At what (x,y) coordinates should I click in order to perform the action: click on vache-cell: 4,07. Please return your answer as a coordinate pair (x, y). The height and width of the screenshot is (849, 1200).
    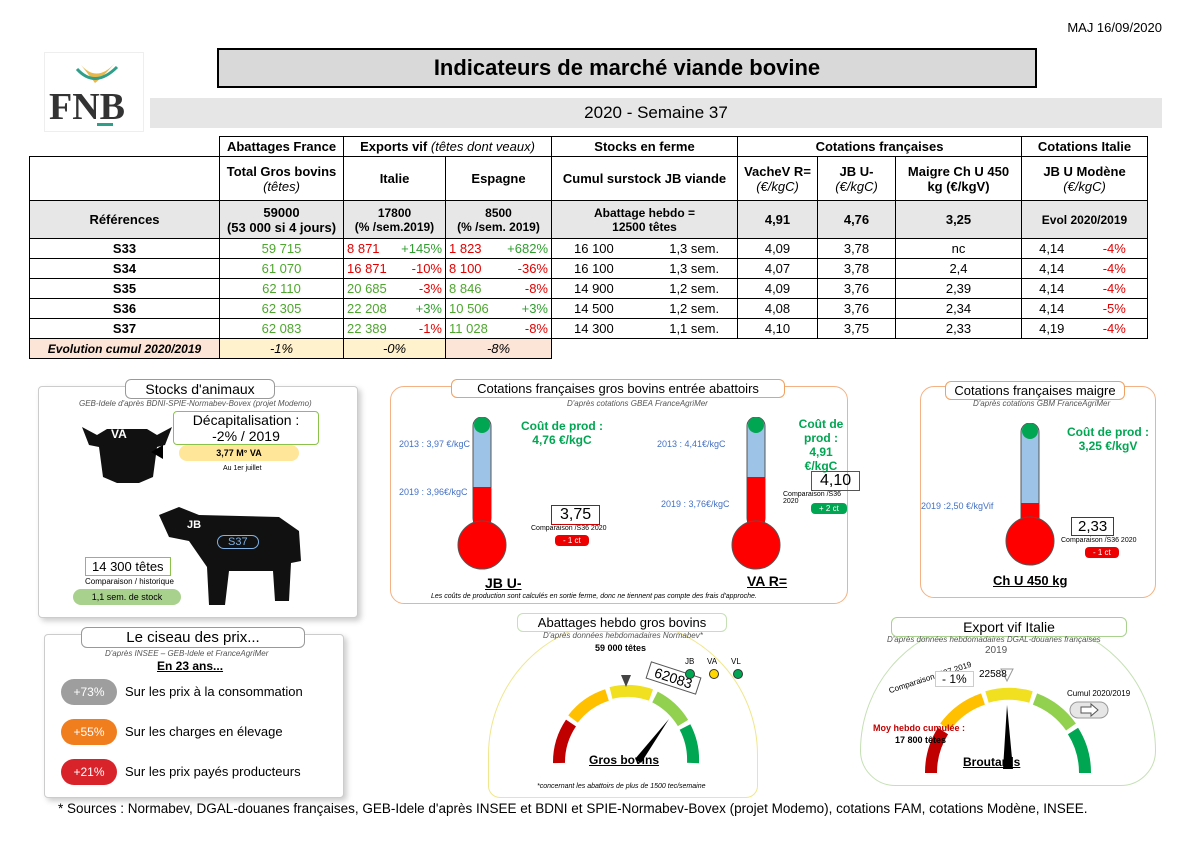
    Looking at the image, I should click on (777, 268).